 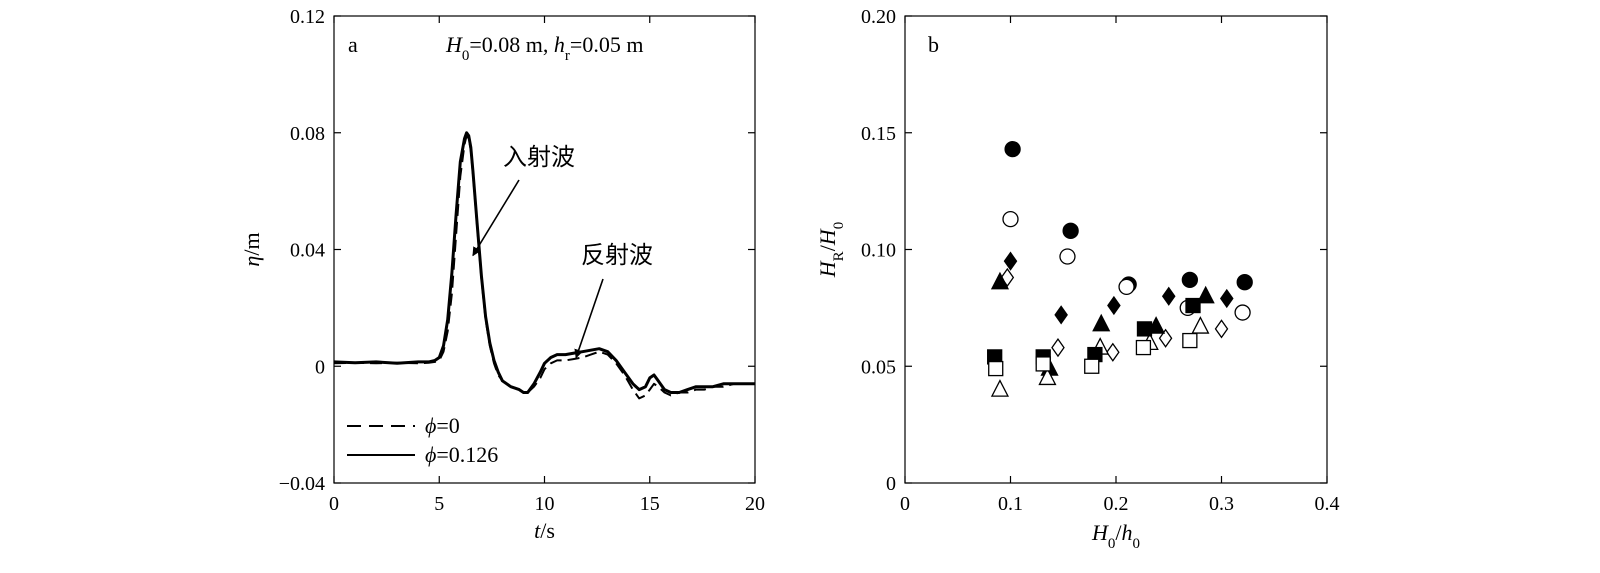 I want to click on y-label-slash: /, so click(x=827, y=247).